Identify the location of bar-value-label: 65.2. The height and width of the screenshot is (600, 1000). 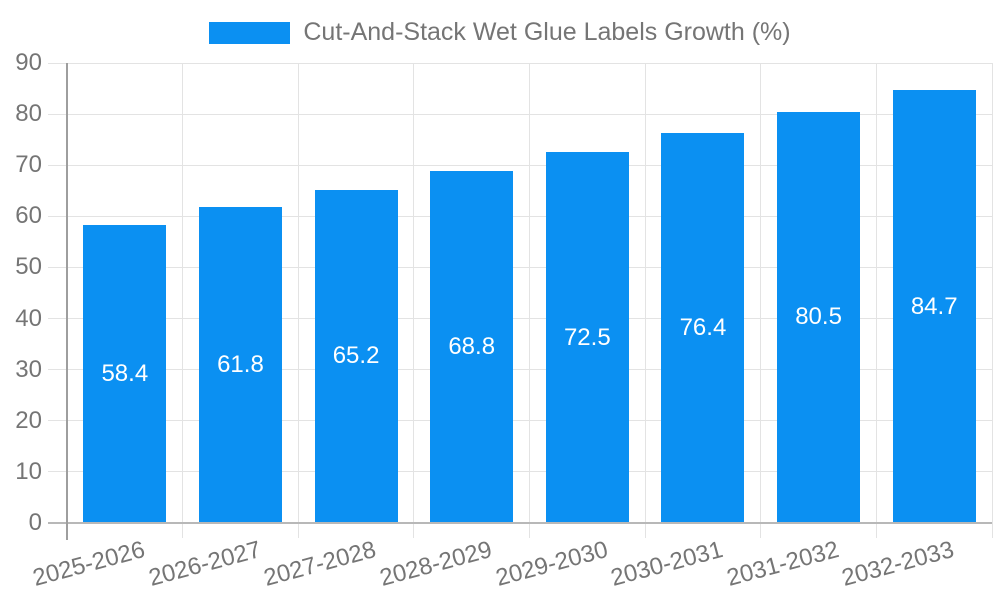
(356, 356).